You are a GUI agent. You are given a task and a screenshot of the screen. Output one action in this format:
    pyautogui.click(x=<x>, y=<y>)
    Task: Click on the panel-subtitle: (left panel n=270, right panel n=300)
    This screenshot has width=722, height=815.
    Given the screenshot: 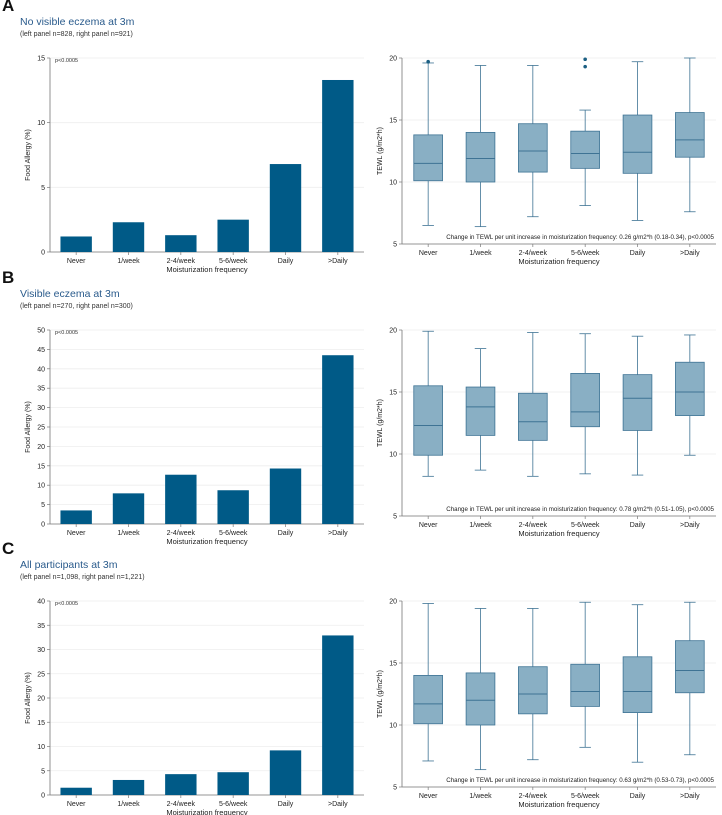 What is the action you would take?
    pyautogui.click(x=76, y=306)
    